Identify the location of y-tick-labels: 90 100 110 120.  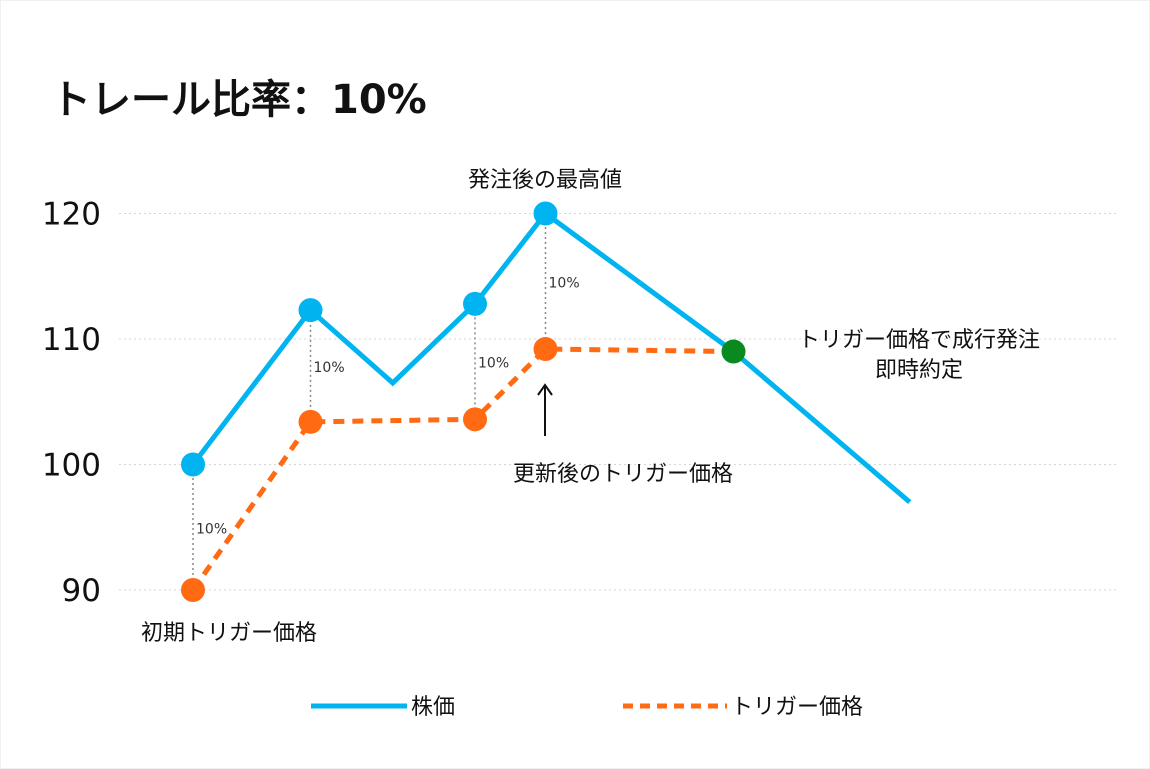
(71, 403).